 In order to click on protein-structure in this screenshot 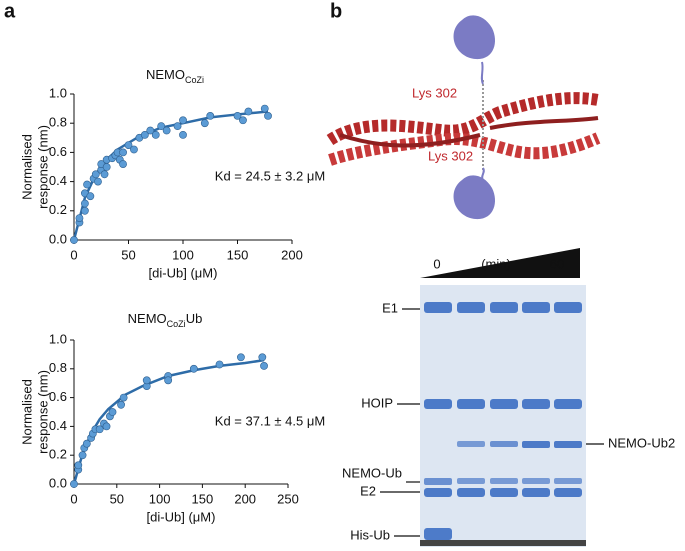, I will do `click(463, 117)`.